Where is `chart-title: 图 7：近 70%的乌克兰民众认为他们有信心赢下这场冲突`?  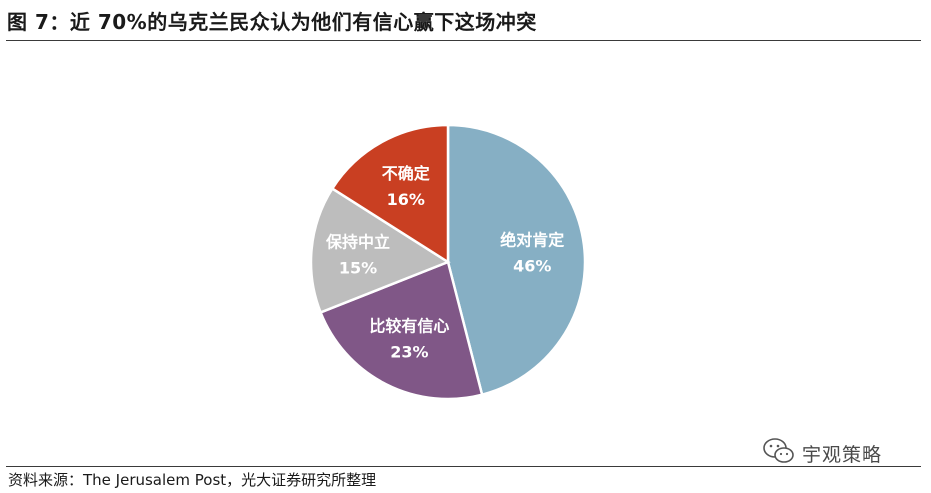
chart-title: 图 7：近 70%的乌克兰民众认为他们有信心赢下这场冲突 is located at coordinates (272, 22).